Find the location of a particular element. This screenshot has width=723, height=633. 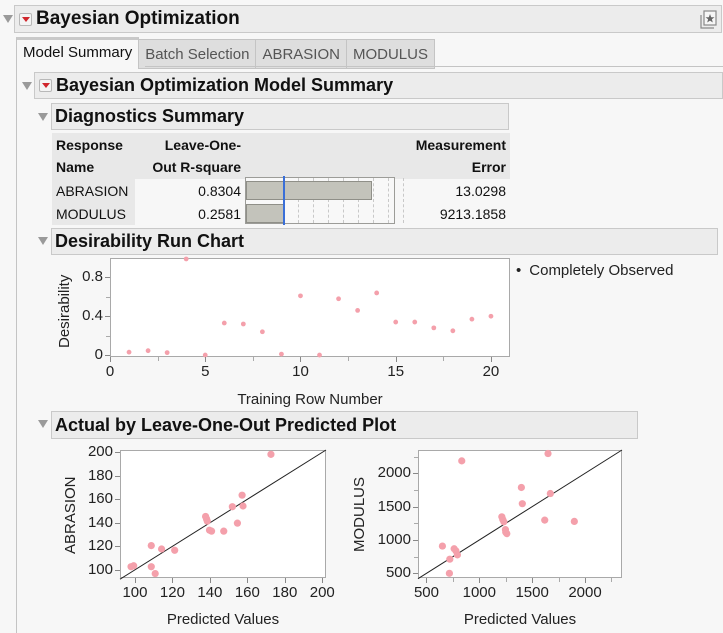

x-tick-label: 2000 is located at coordinates (585, 592).